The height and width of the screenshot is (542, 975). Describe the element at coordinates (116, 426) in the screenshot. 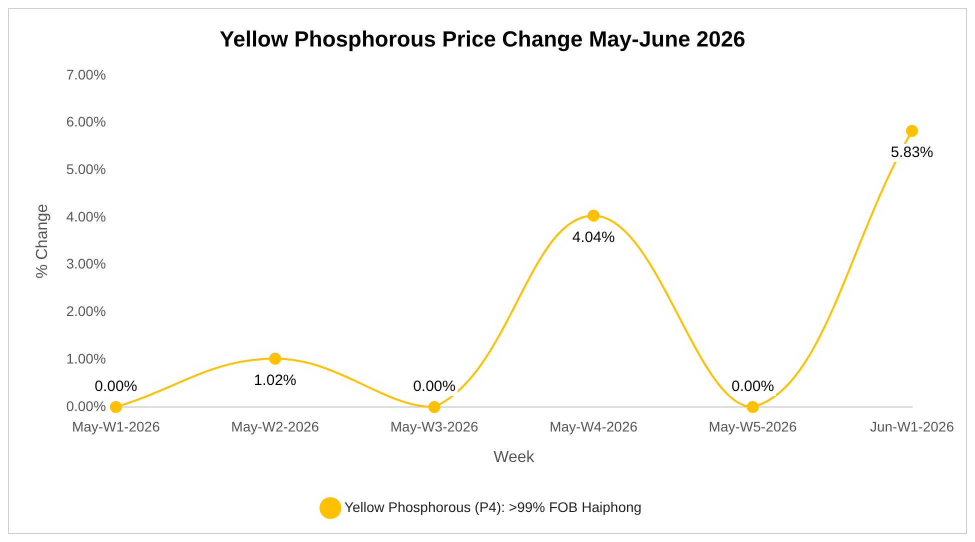

I see `x-tick-label: May-W1-2026` at that location.